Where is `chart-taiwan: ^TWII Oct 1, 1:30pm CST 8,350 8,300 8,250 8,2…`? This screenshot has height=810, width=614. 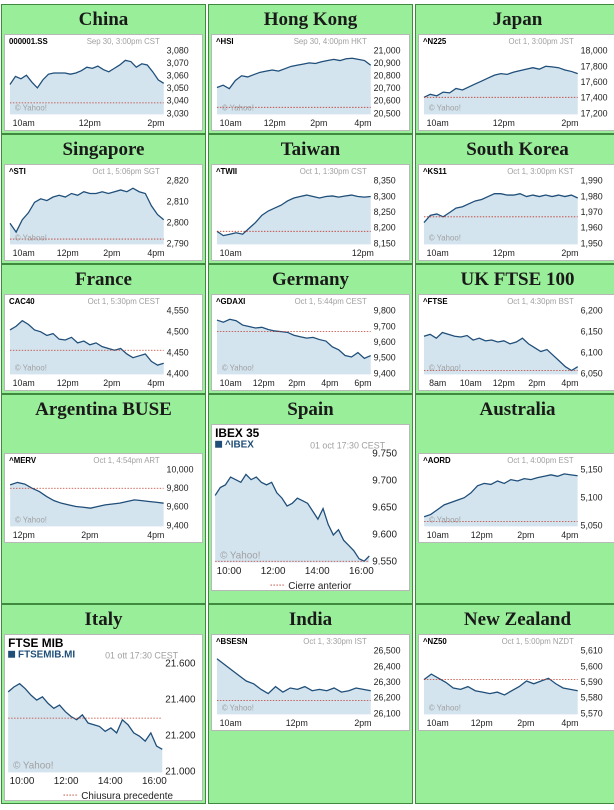 chart-taiwan: ^TWII Oct 1, 1:30pm CST 8,350 8,300 8,250 8,2… is located at coordinates (310, 212).